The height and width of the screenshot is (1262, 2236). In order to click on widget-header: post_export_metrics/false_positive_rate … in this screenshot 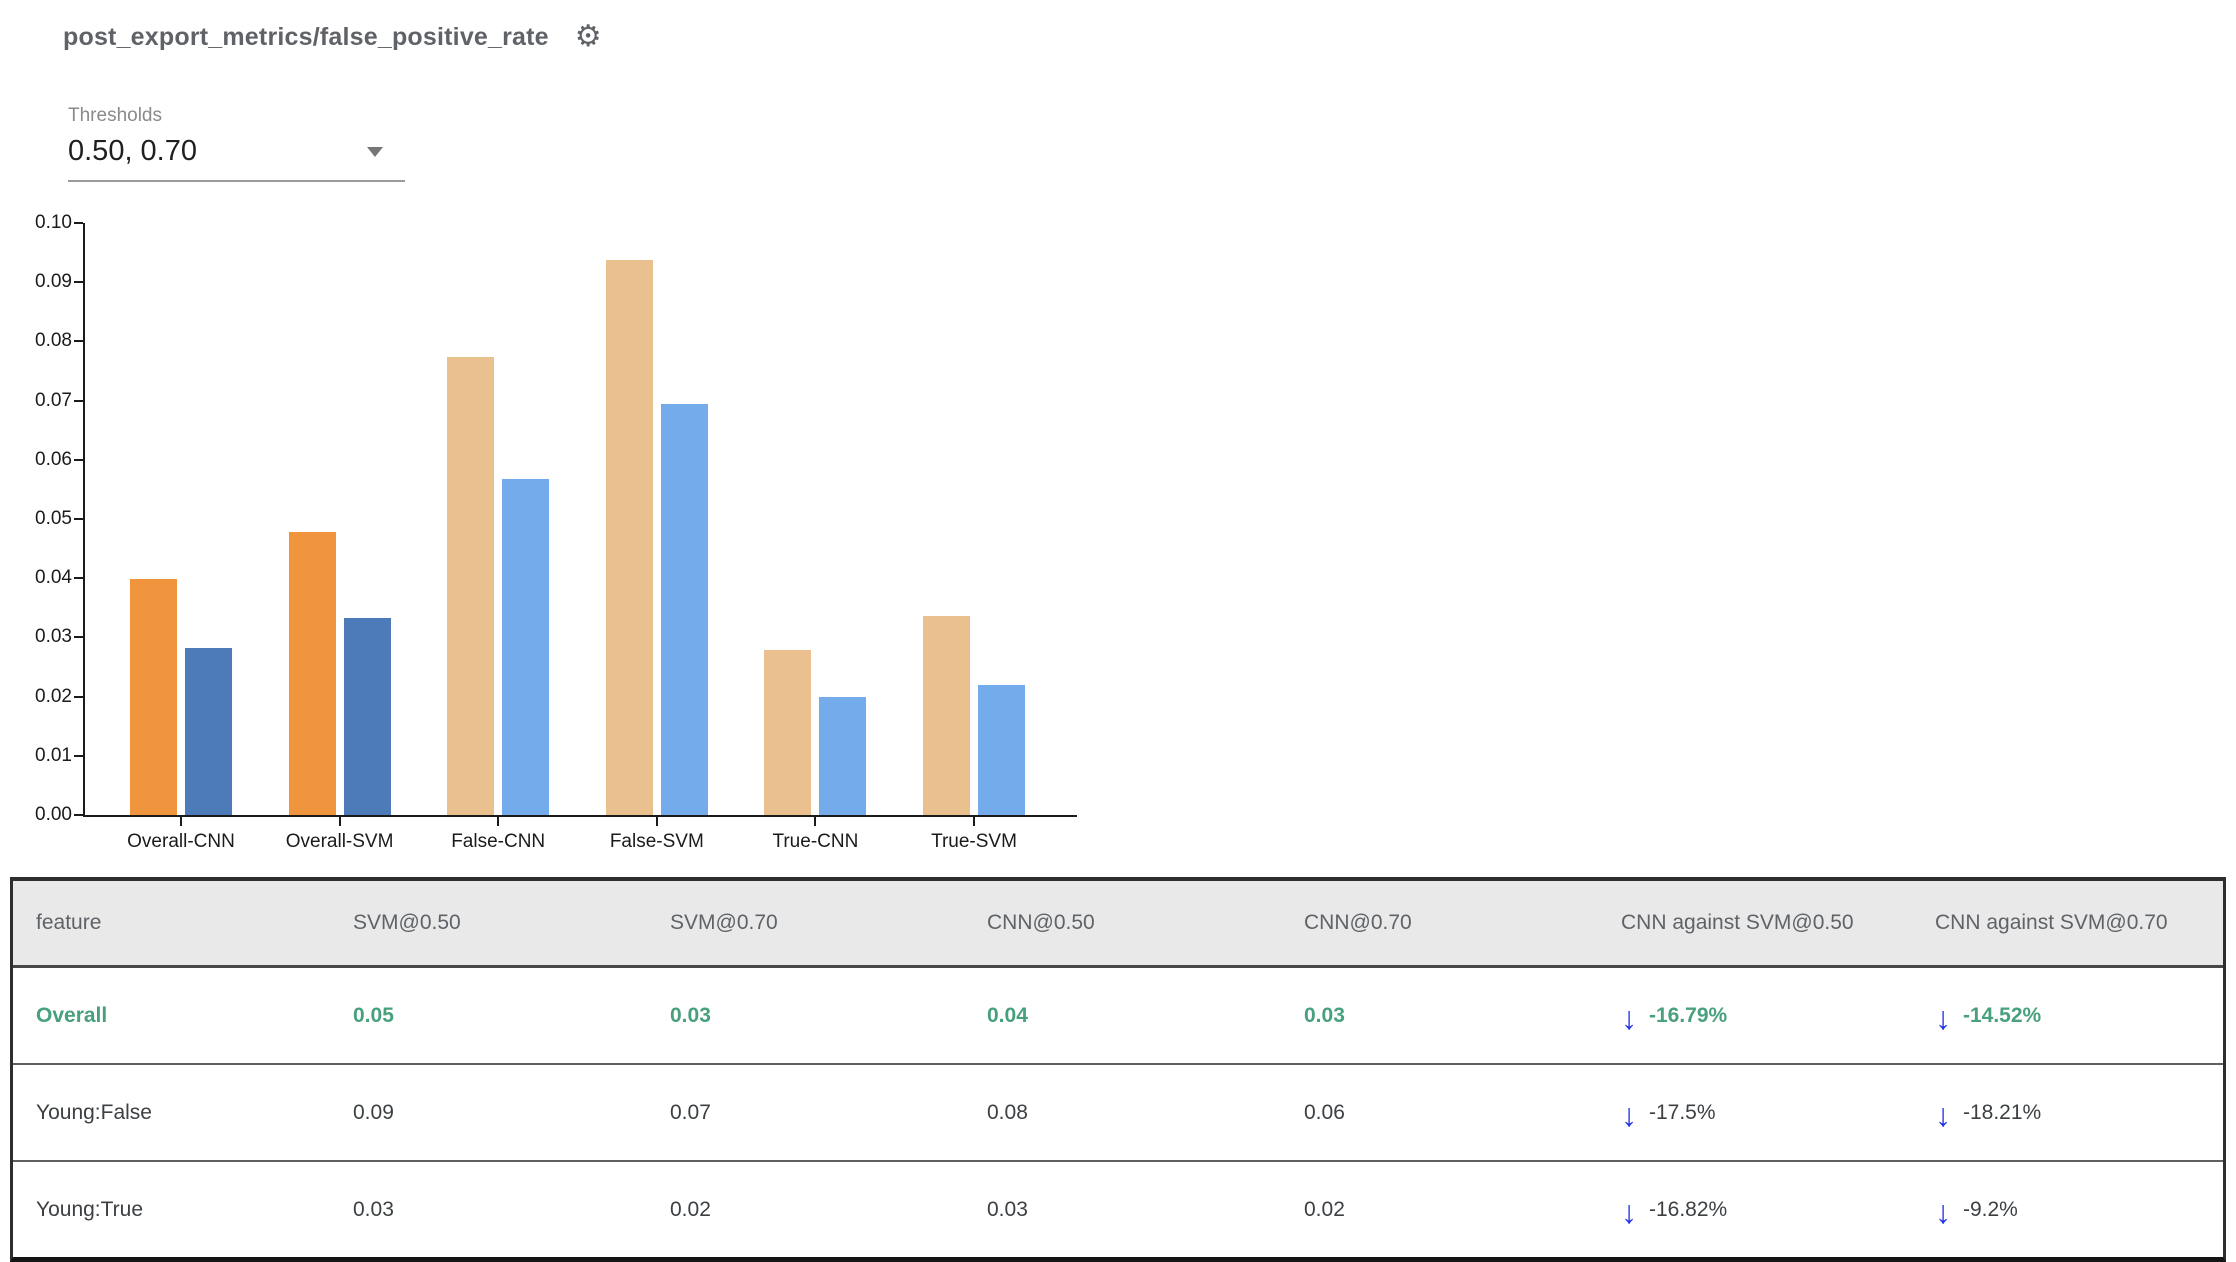, I will do `click(332, 37)`.